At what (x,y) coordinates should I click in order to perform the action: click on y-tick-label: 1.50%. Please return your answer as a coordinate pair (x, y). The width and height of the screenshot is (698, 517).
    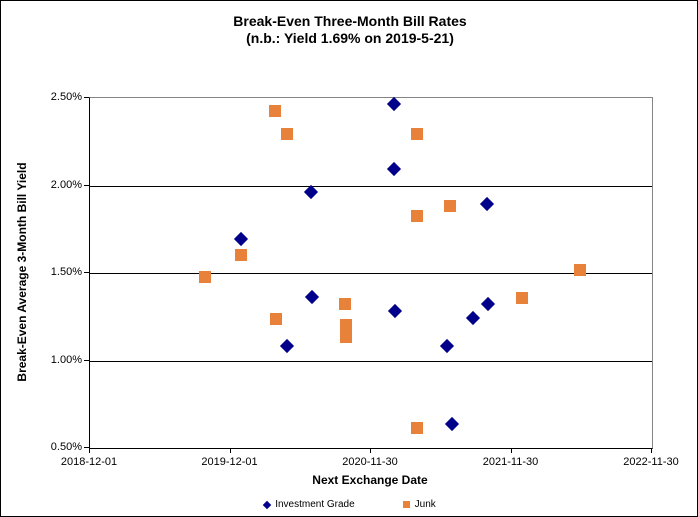
    Looking at the image, I should click on (66, 272).